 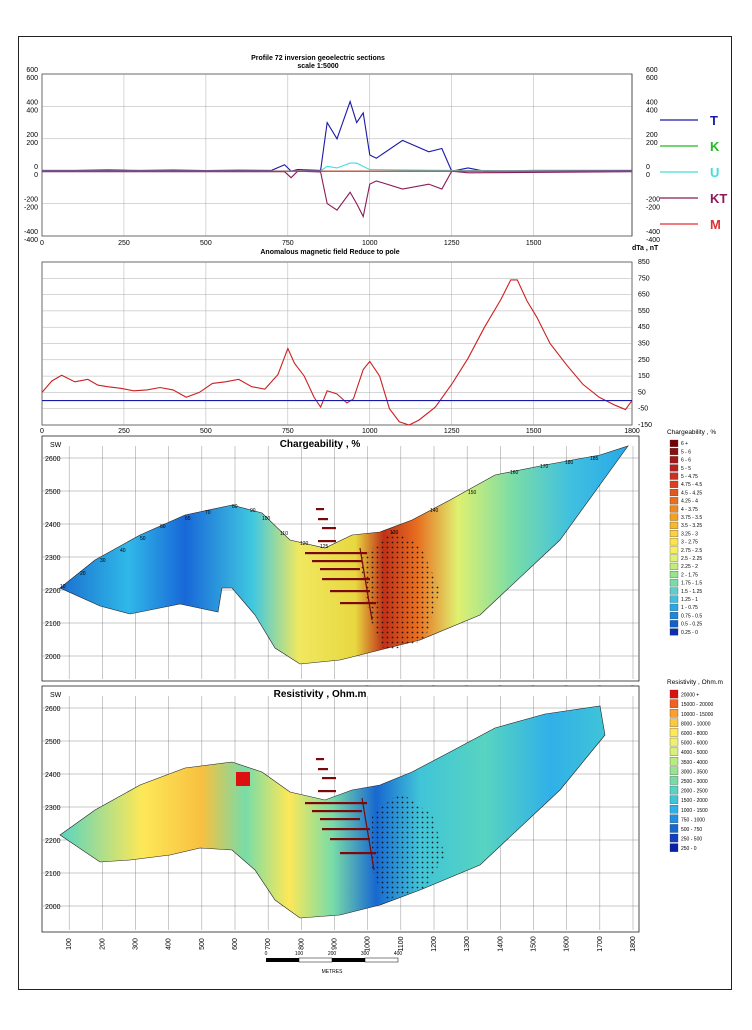 I want to click on scale-bar-label-3: 300, so click(x=365, y=954).